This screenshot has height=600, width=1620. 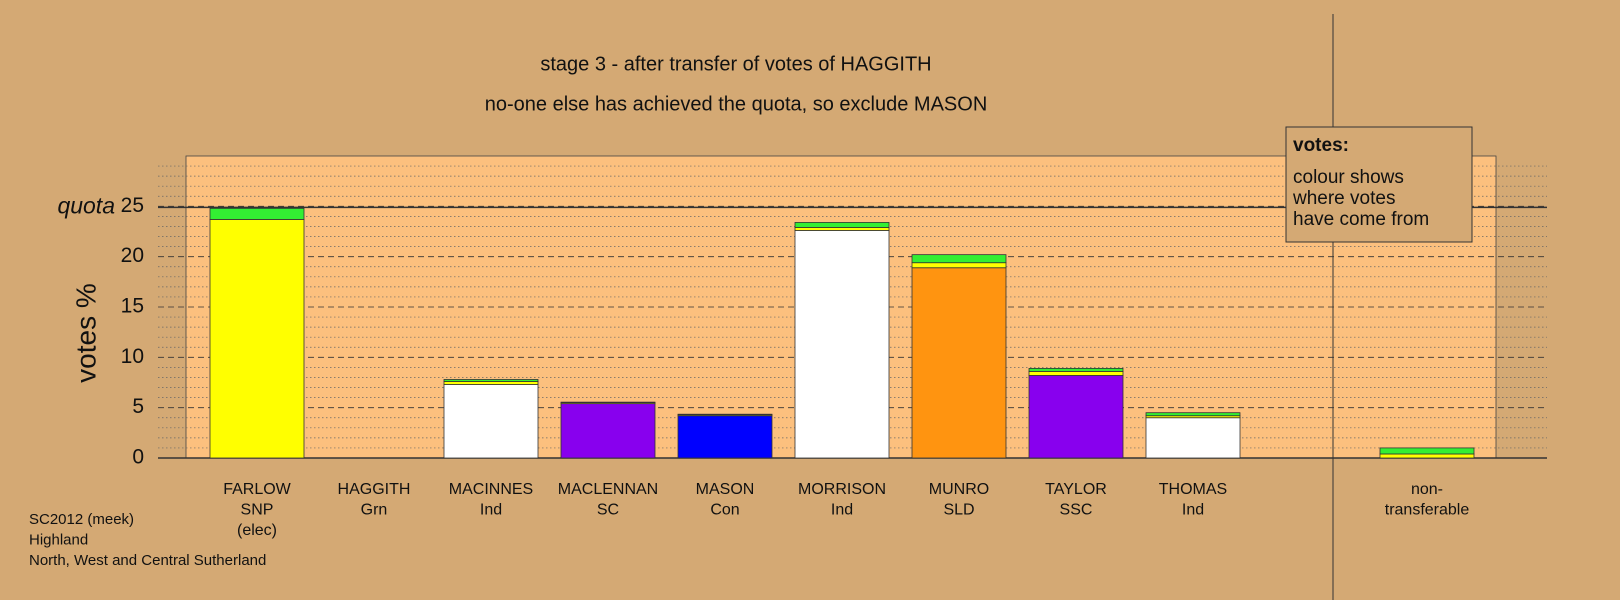 What do you see at coordinates (1076, 489) in the screenshot?
I see `x-tick-label: TAYLOR` at bounding box center [1076, 489].